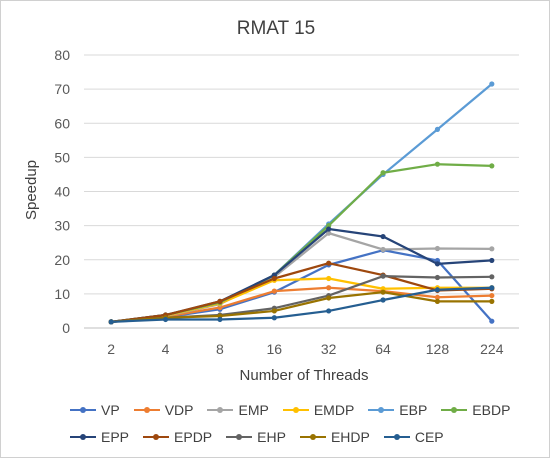  Describe the element at coordinates (179, 409) in the screenshot. I see `legend-label: VDP` at that location.